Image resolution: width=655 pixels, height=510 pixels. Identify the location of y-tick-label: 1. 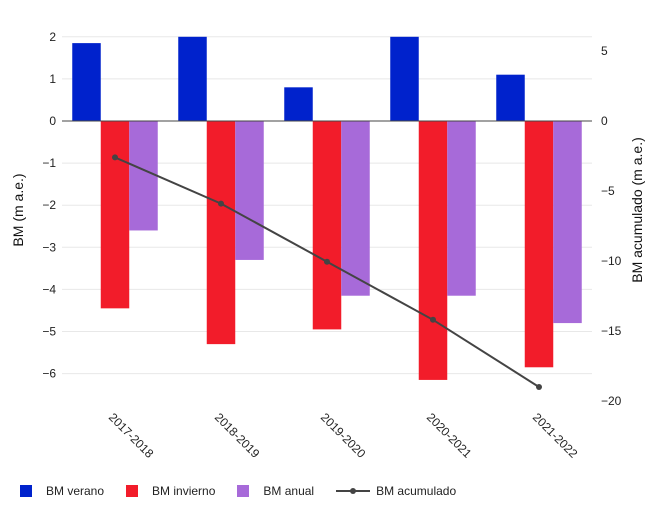
(52, 79).